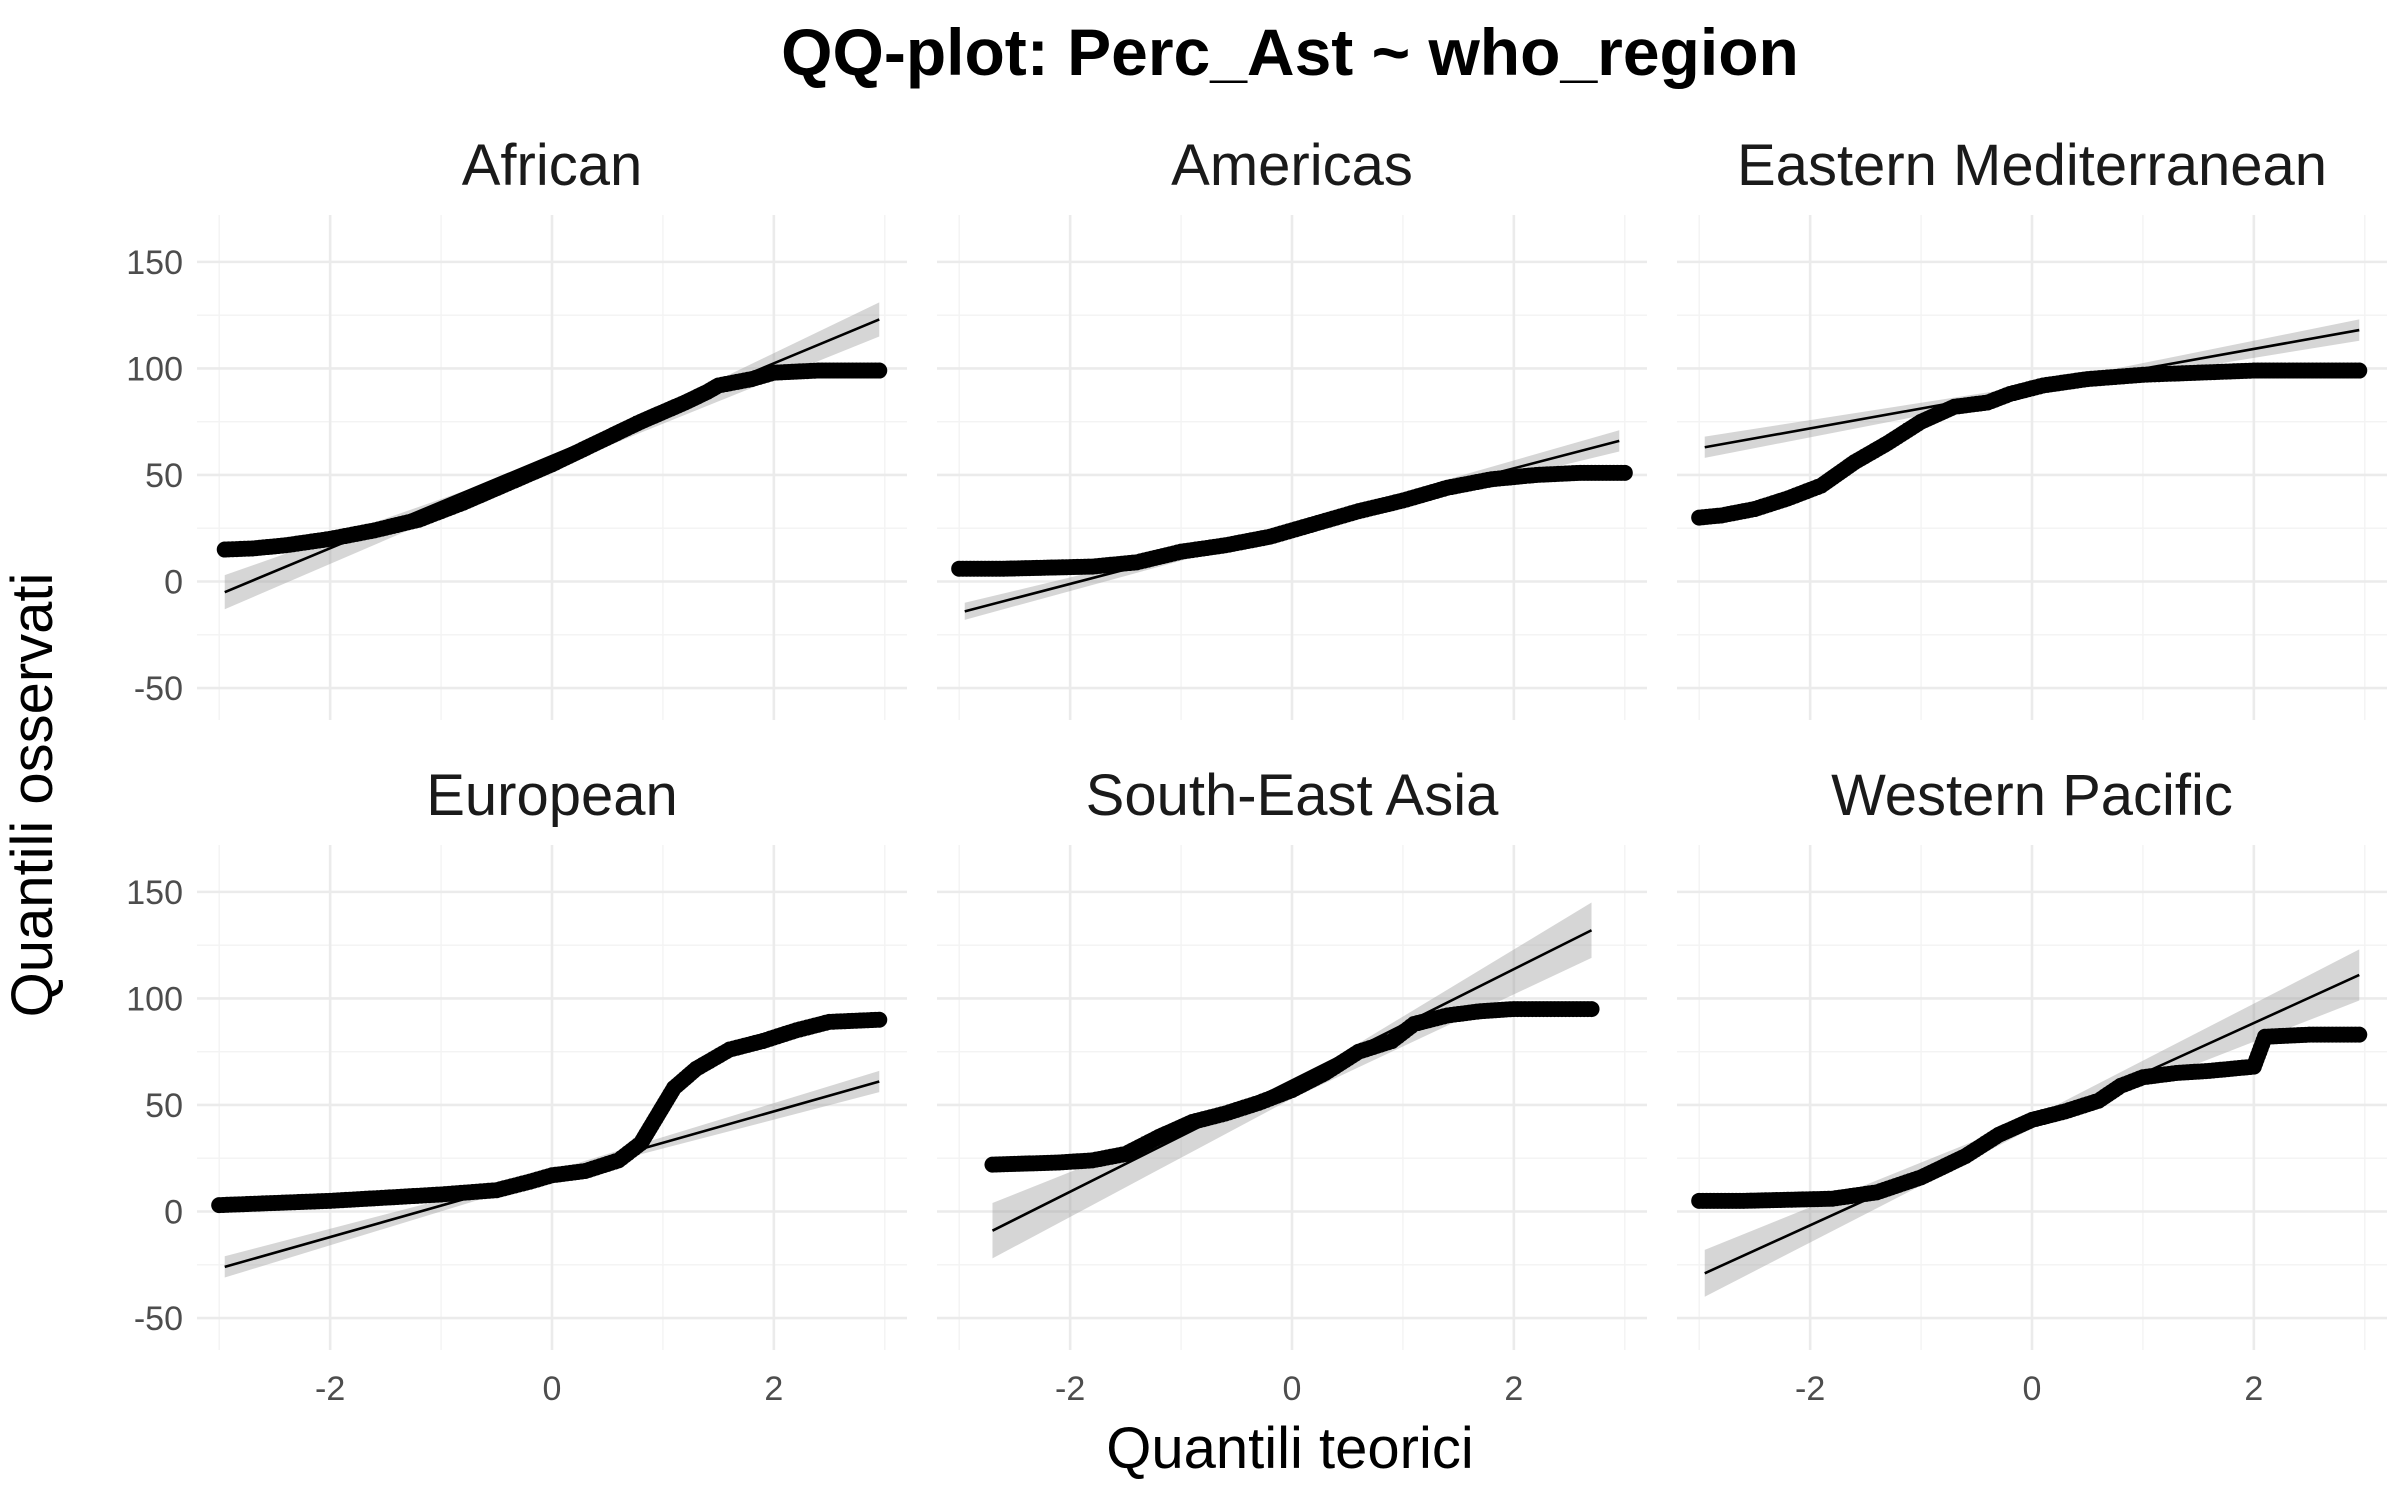  I want to click on x-axis-label: Quantili teorici, so click(1289, 1448).